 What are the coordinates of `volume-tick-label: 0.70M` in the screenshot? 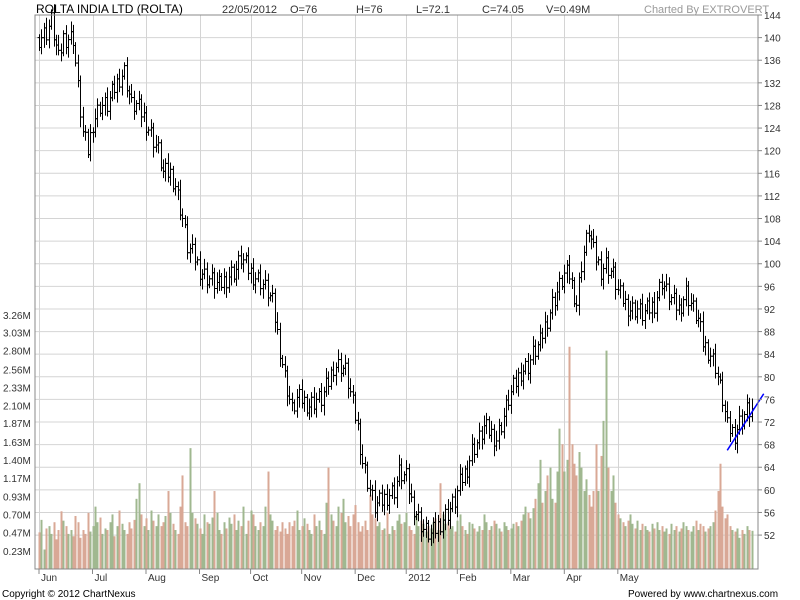 It's located at (17, 515).